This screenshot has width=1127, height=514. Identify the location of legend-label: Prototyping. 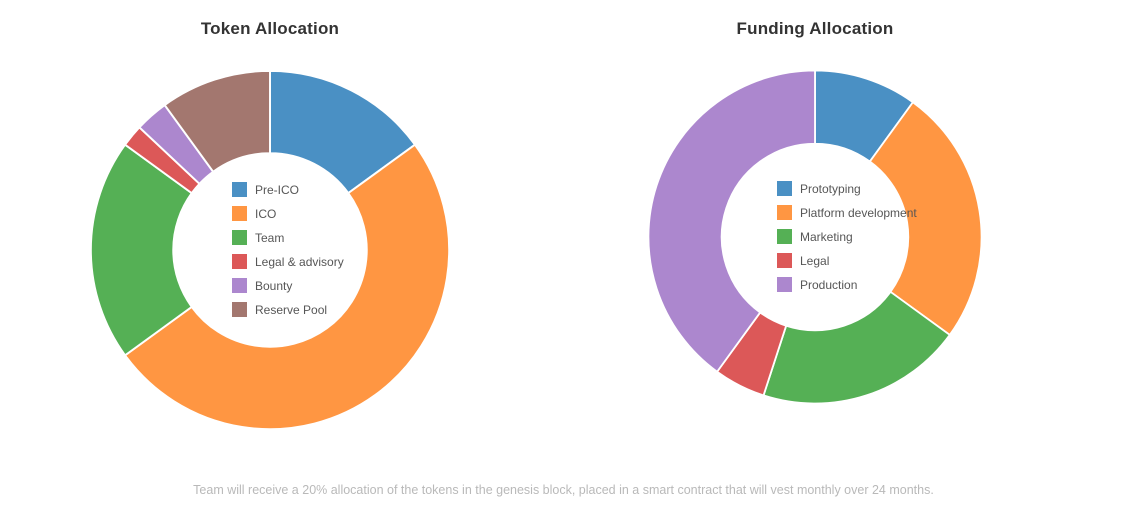
(830, 188).